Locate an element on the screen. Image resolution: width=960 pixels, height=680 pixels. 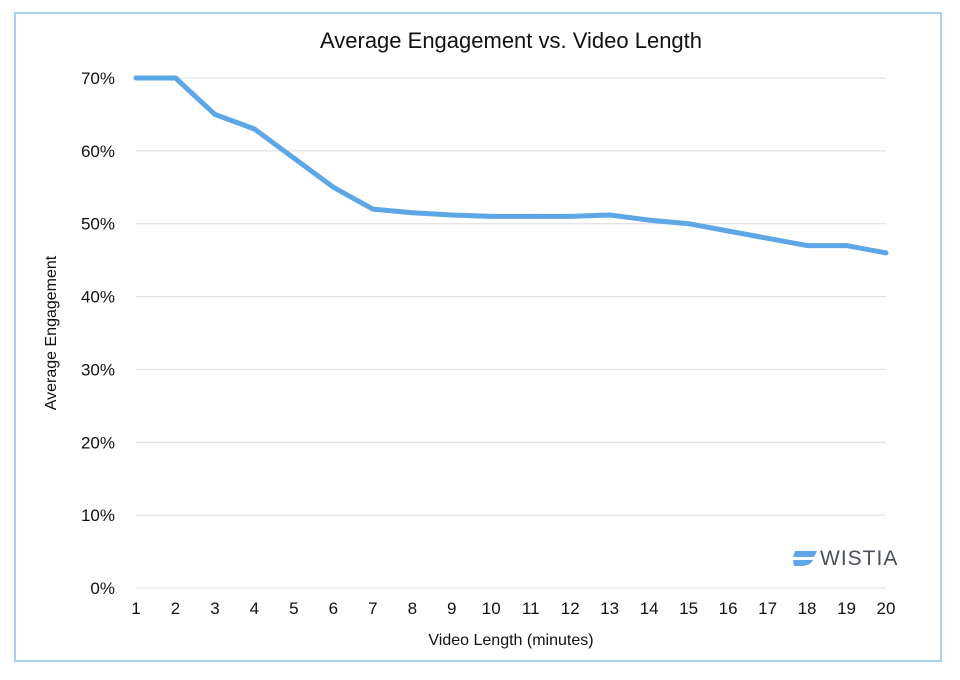
x-tick-label: 15 is located at coordinates (688, 608).